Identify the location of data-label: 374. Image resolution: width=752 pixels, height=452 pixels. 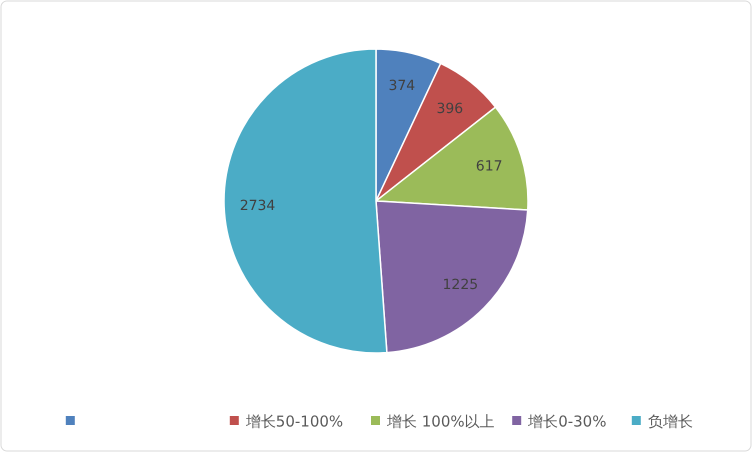
(402, 86).